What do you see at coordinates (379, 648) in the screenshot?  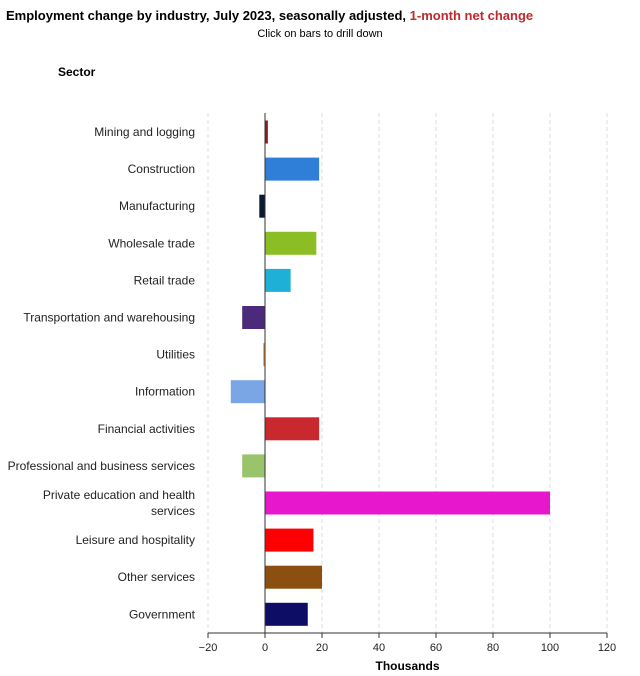 I see `x-tick-label: 40` at bounding box center [379, 648].